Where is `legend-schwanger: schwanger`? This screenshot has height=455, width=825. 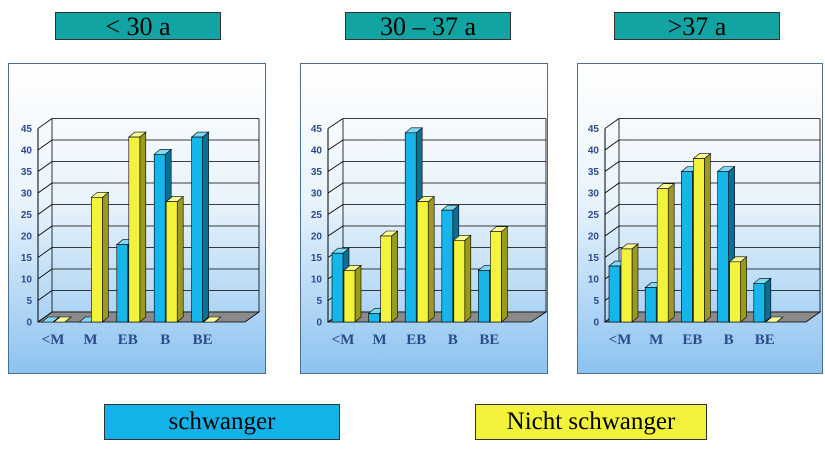
legend-schwanger: schwanger is located at coordinates (222, 422).